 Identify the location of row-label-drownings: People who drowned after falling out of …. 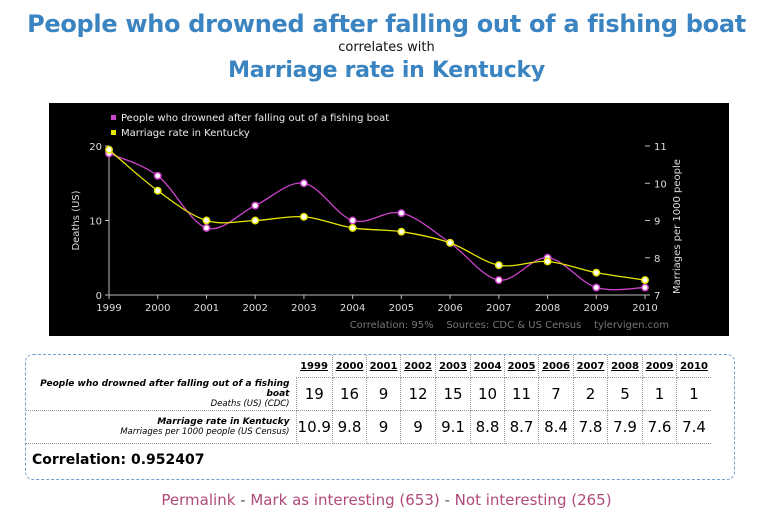
(161, 394).